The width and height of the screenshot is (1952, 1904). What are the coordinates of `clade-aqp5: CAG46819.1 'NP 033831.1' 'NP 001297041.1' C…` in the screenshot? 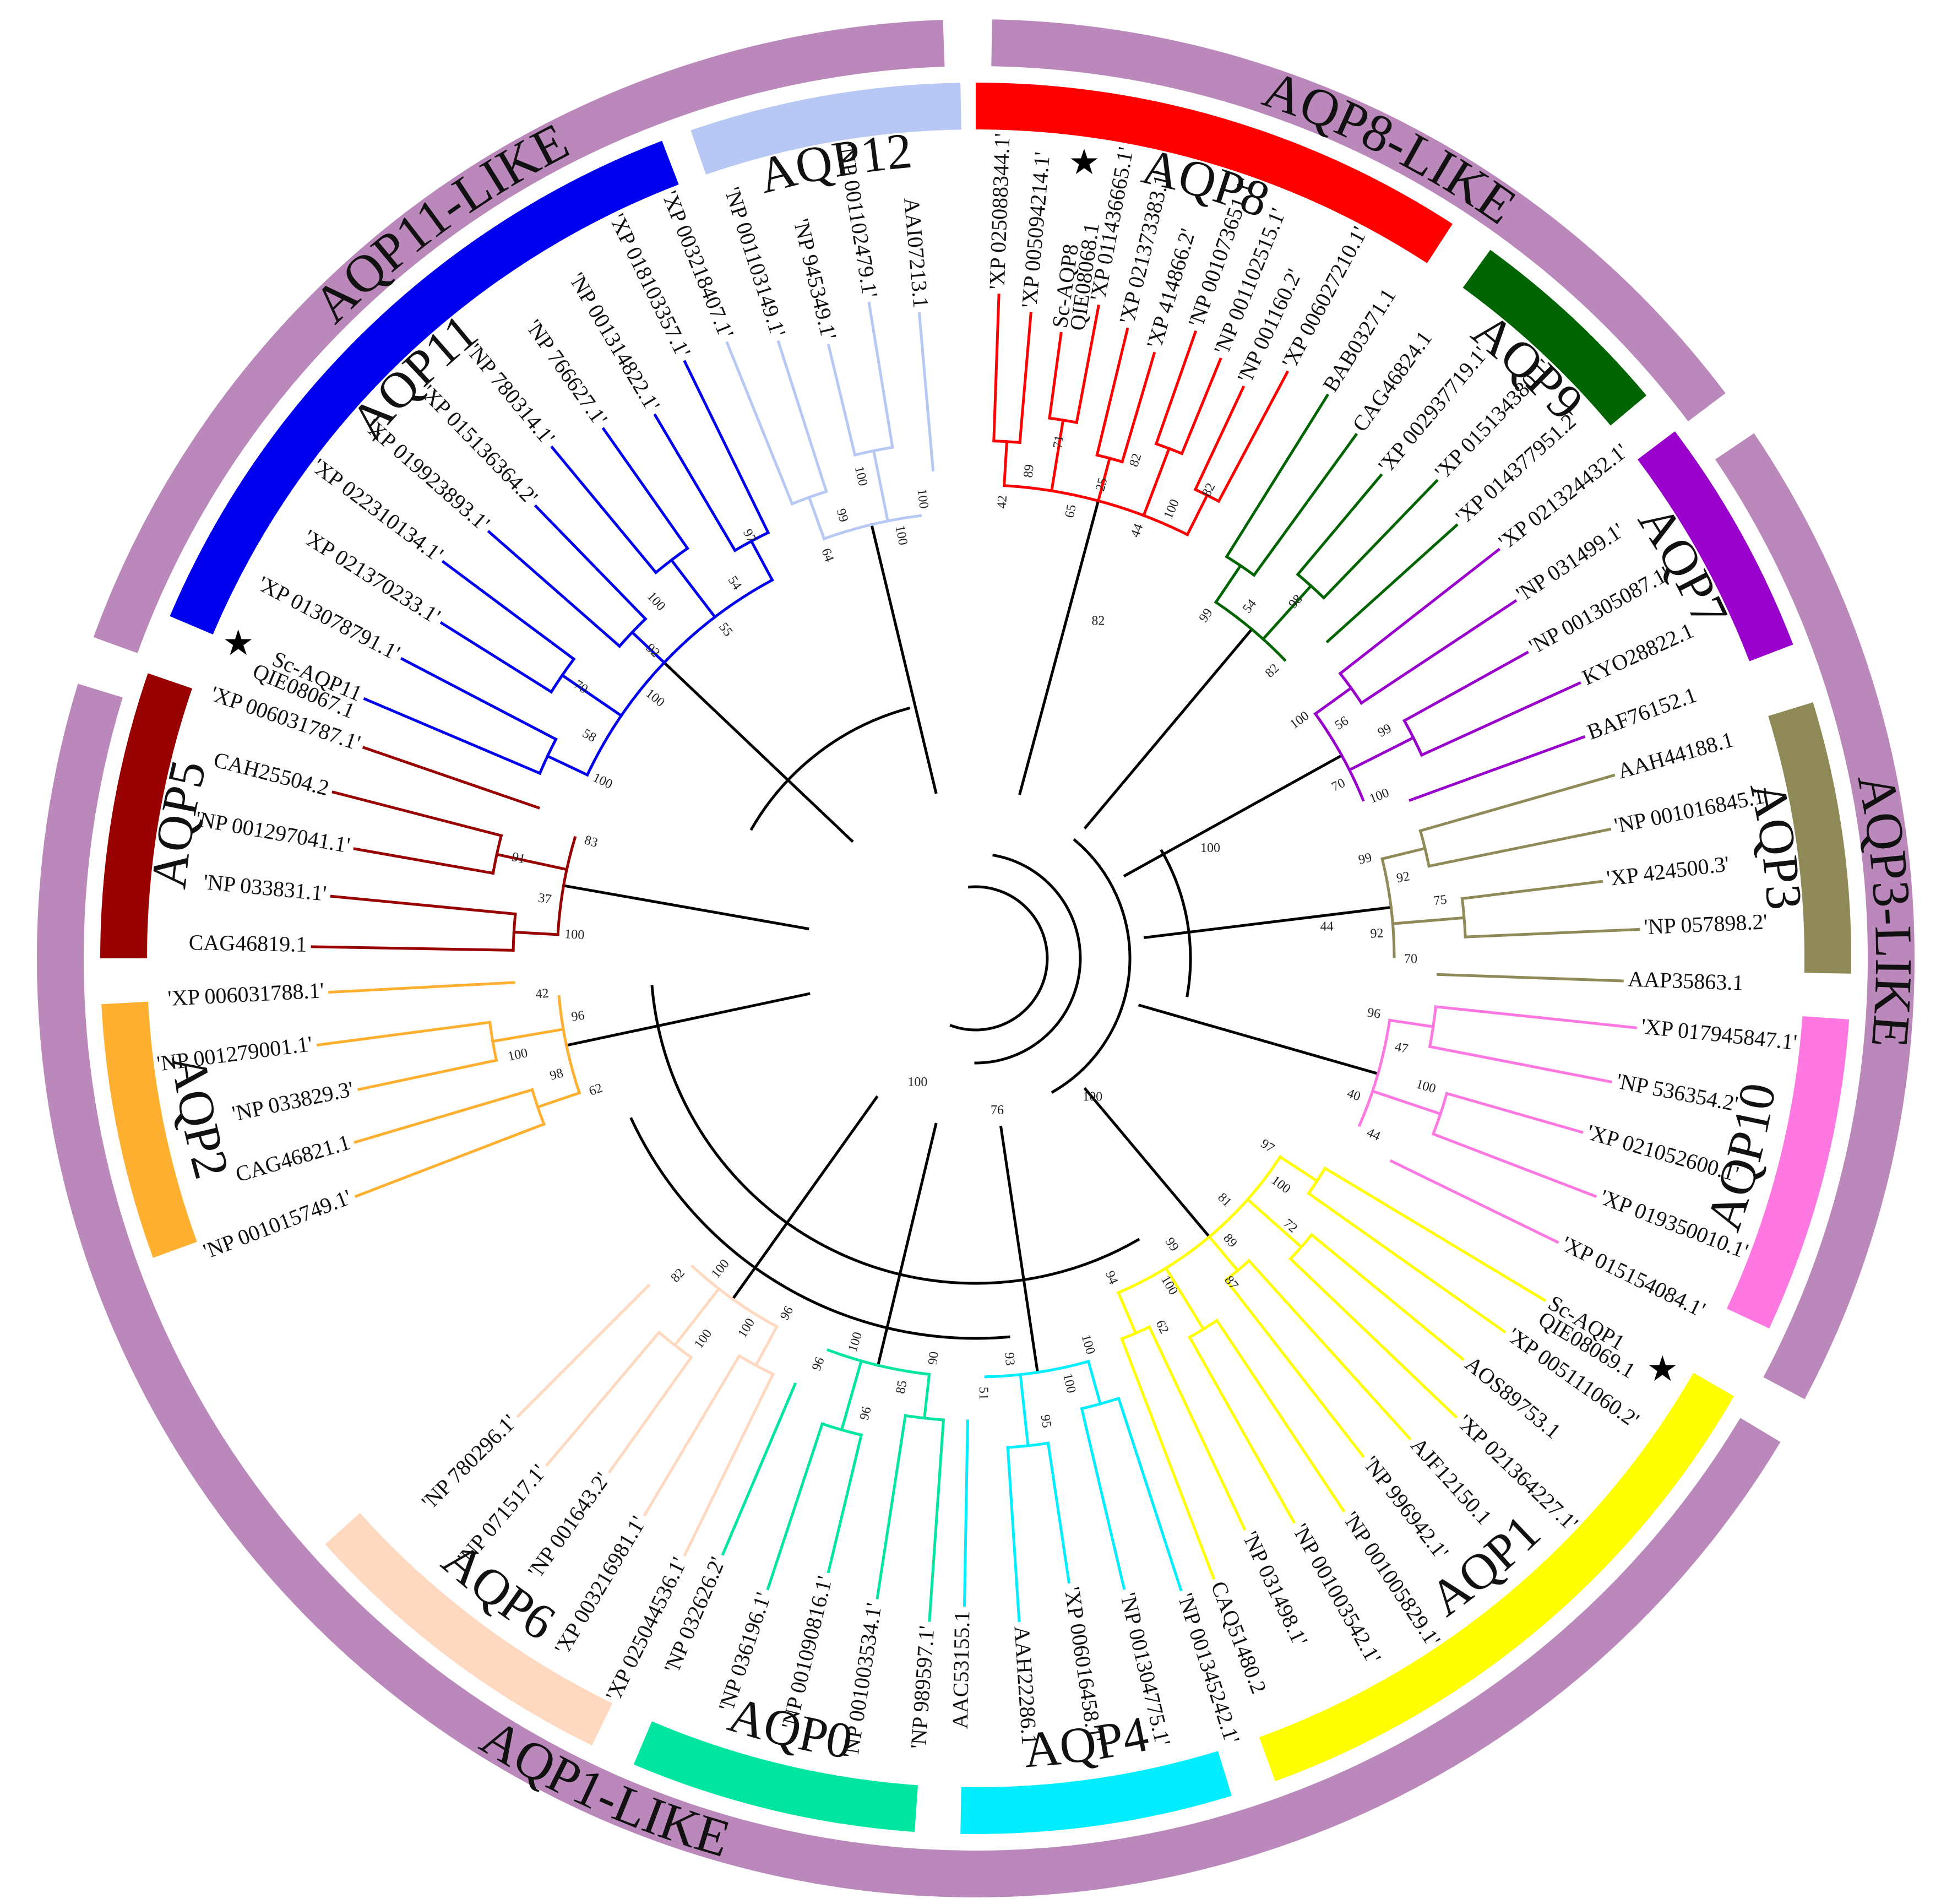 It's located at (394, 819).